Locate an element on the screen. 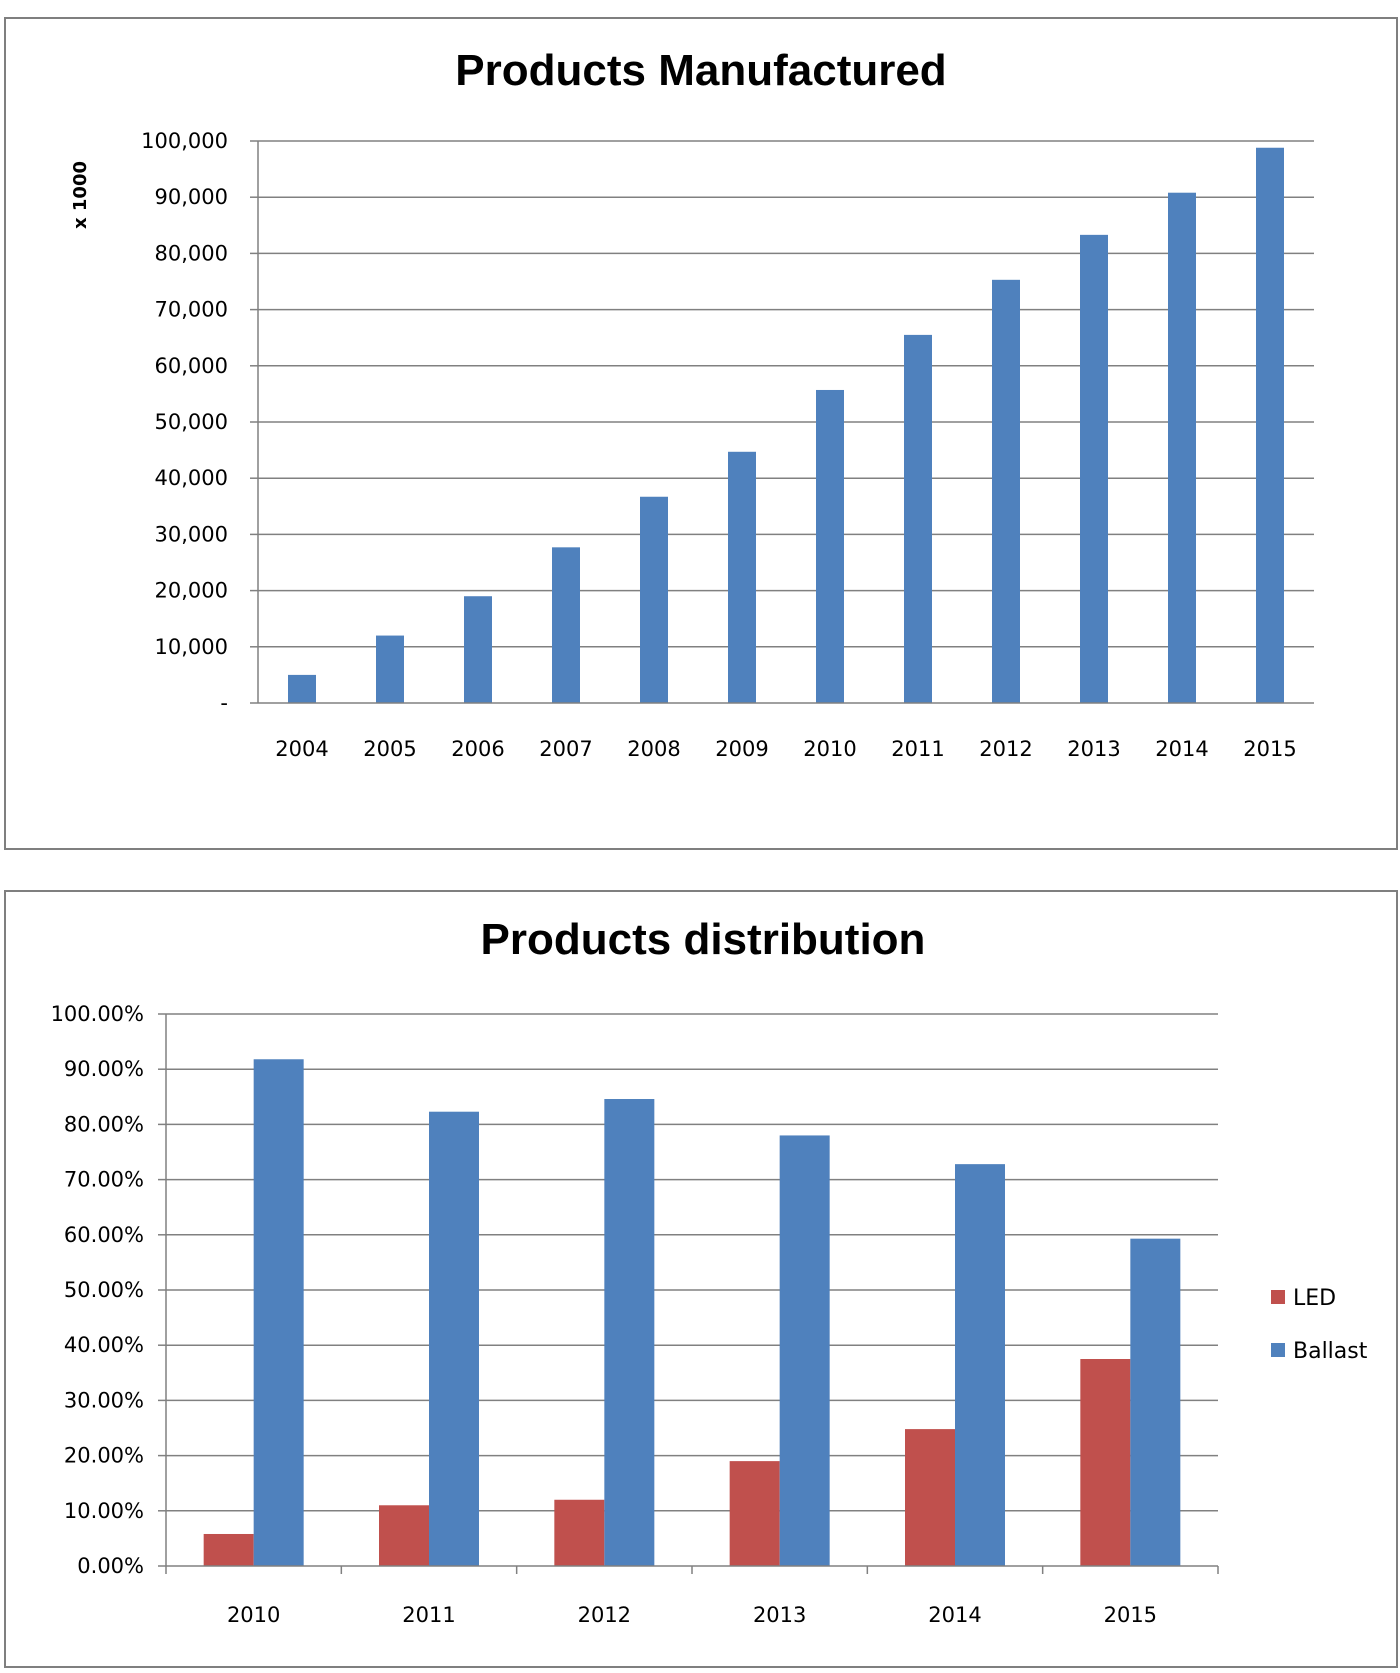  y-tick-label: 30.00% is located at coordinates (104, 1400).